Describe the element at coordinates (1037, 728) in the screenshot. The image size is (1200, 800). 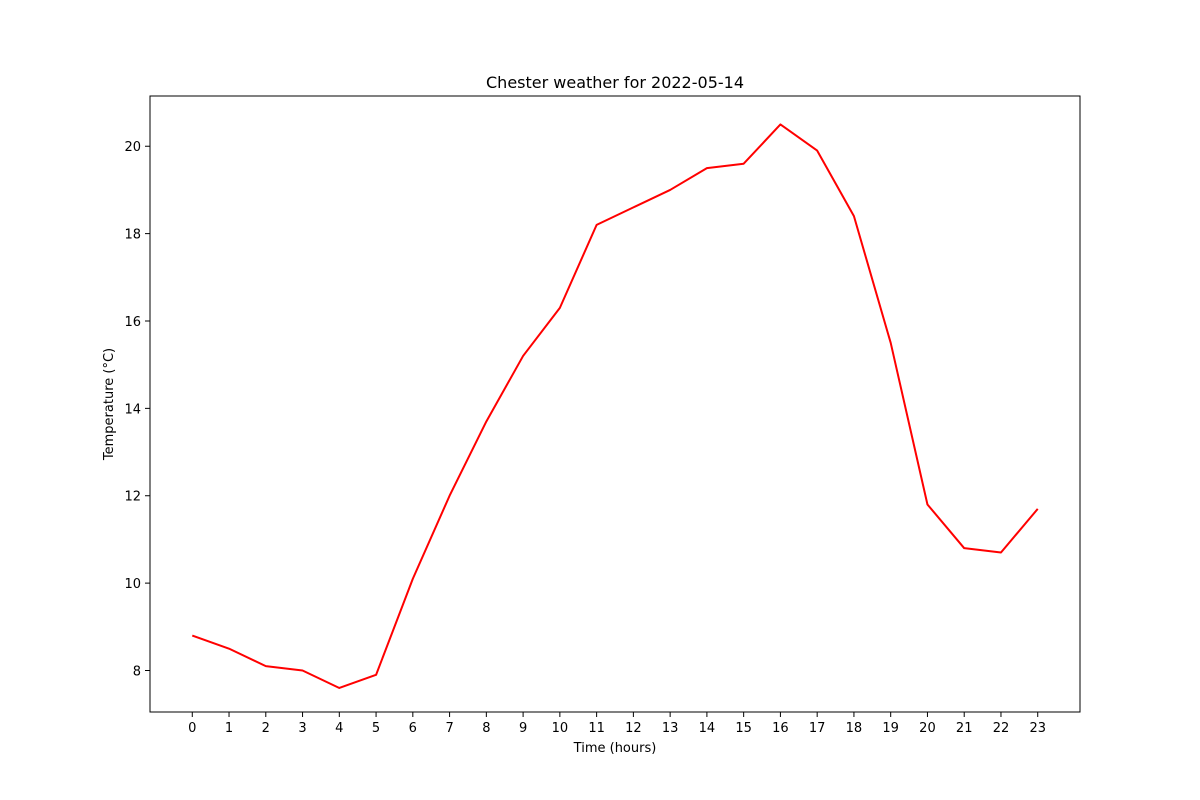
I see `x-tick-label: 23` at that location.